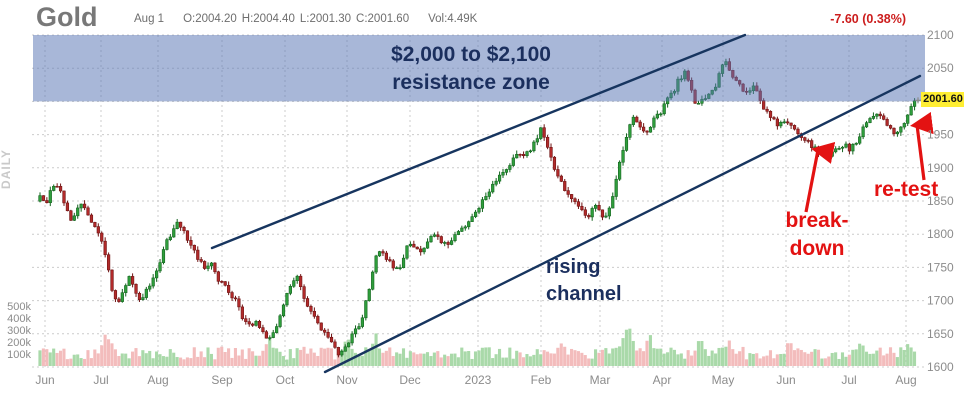 This screenshot has height=401, width=964. I want to click on svg-text: 100k, so click(19, 355).